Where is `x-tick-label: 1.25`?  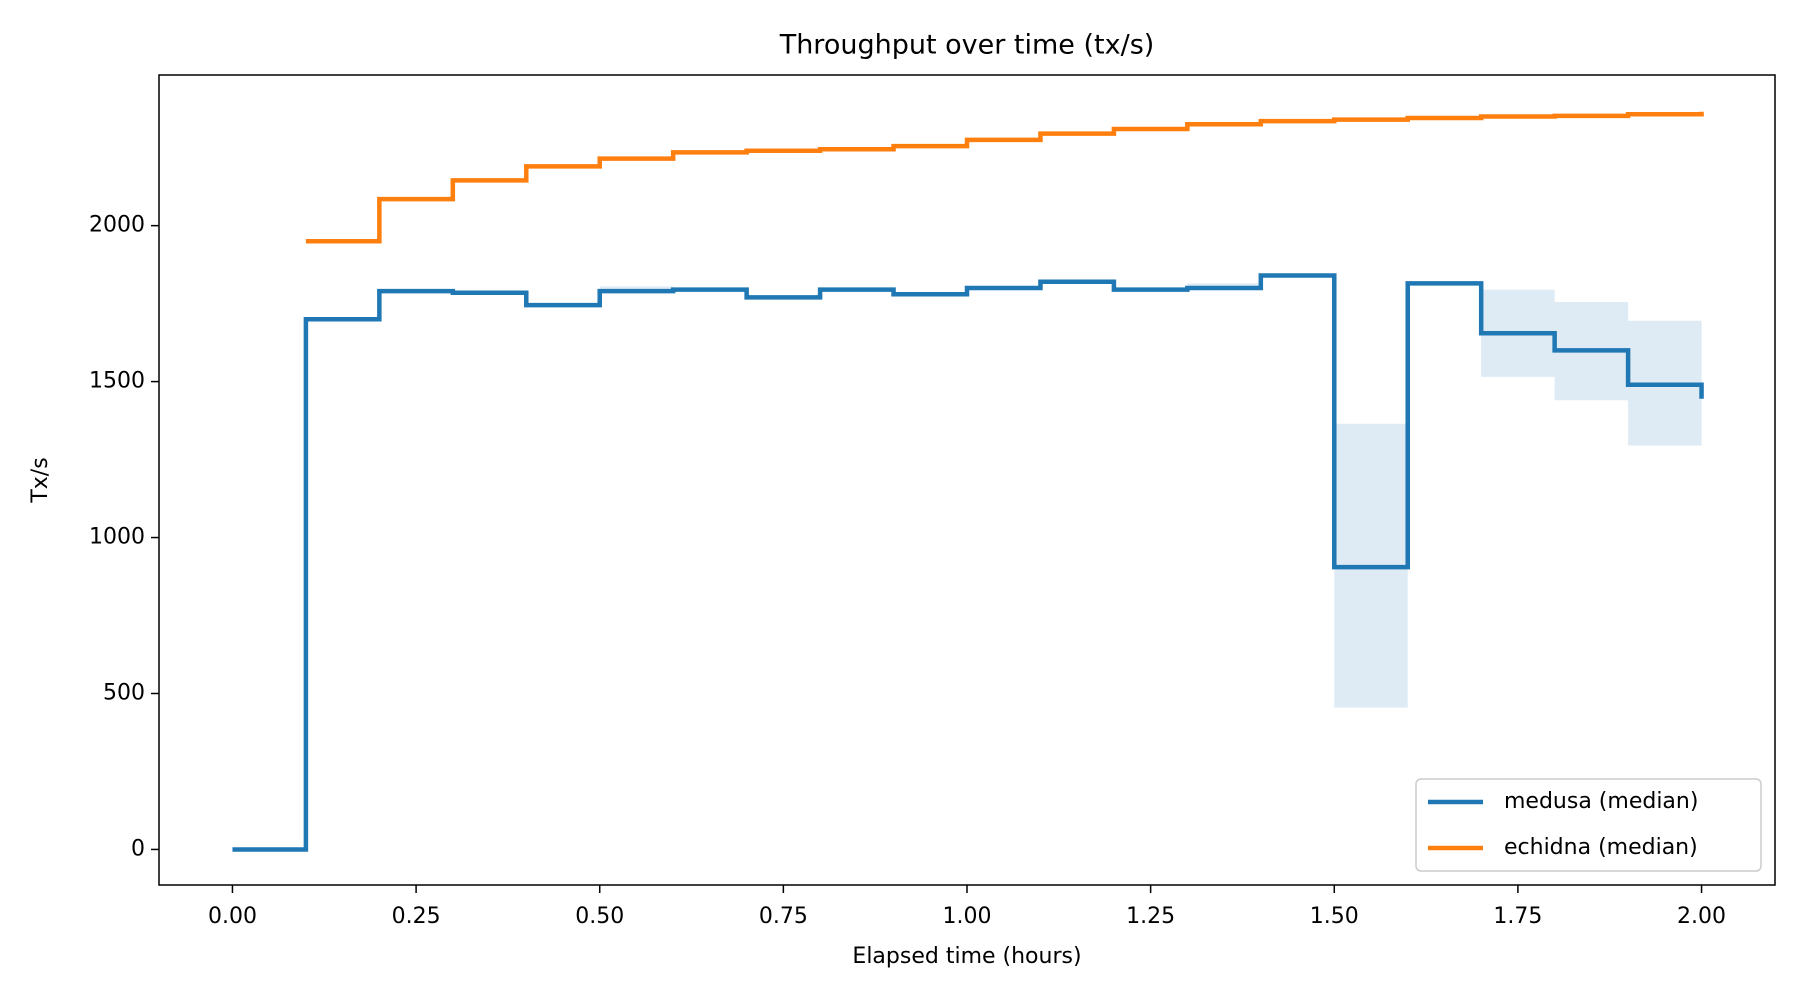 x-tick-label: 1.25 is located at coordinates (1150, 916).